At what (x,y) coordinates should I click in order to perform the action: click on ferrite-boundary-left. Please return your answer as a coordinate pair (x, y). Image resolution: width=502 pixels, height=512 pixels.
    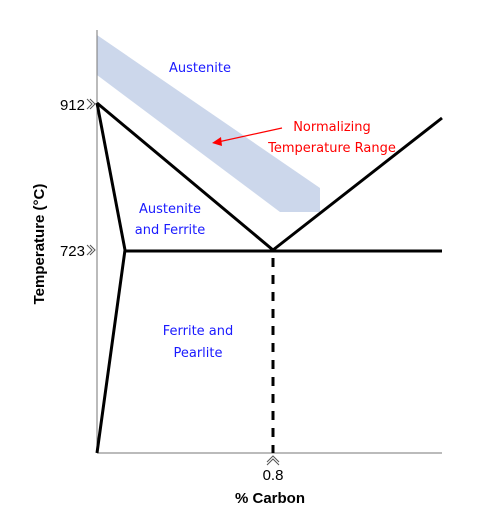
    Looking at the image, I should click on (111, 278).